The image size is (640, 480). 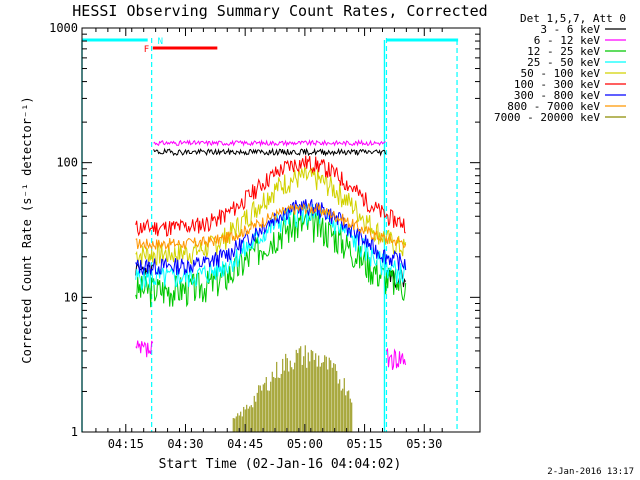 I want to click on y-tick-label: 1000, so click(x=63, y=28).